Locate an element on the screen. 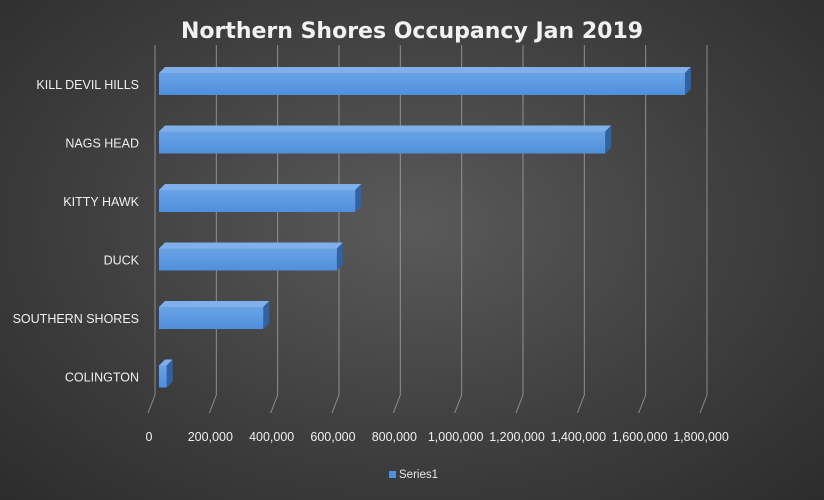  chart-title: Northern Shores Occupancy Jan 2019 is located at coordinates (412, 31).